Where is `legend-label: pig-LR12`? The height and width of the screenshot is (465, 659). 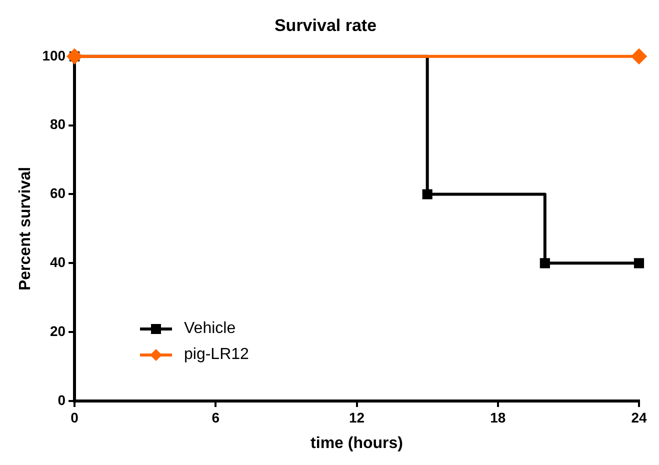 legend-label: pig-LR12 is located at coordinates (216, 355).